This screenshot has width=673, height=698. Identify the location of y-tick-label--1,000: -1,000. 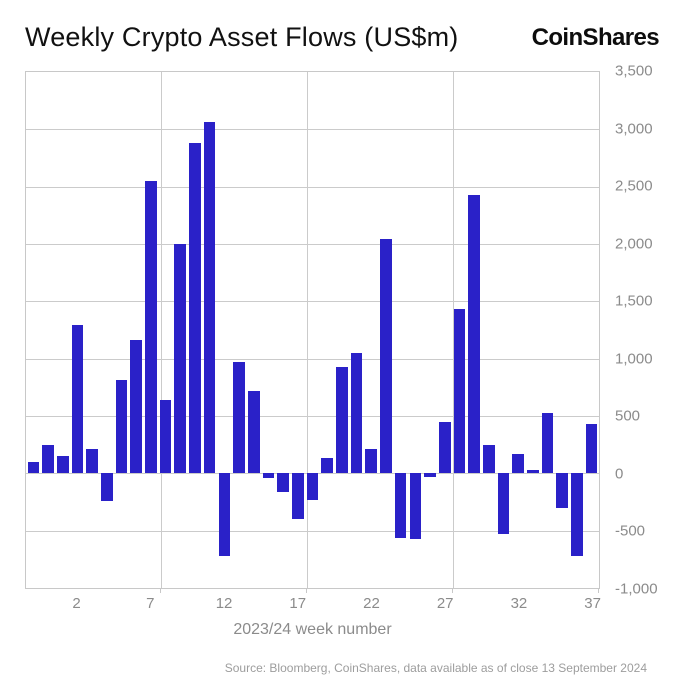
(636, 589).